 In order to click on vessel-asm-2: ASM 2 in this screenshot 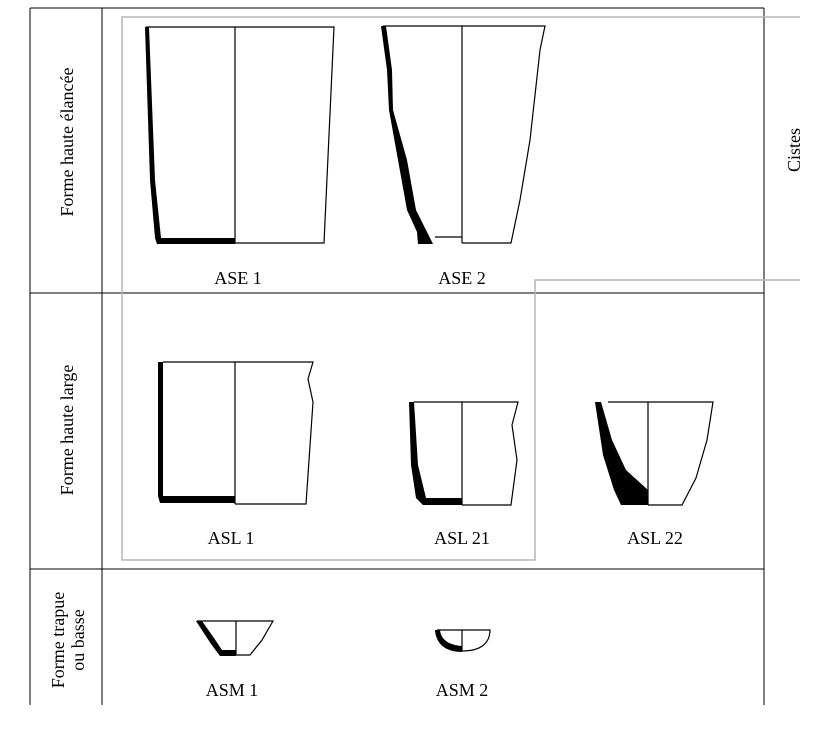, I will do `click(463, 664)`.